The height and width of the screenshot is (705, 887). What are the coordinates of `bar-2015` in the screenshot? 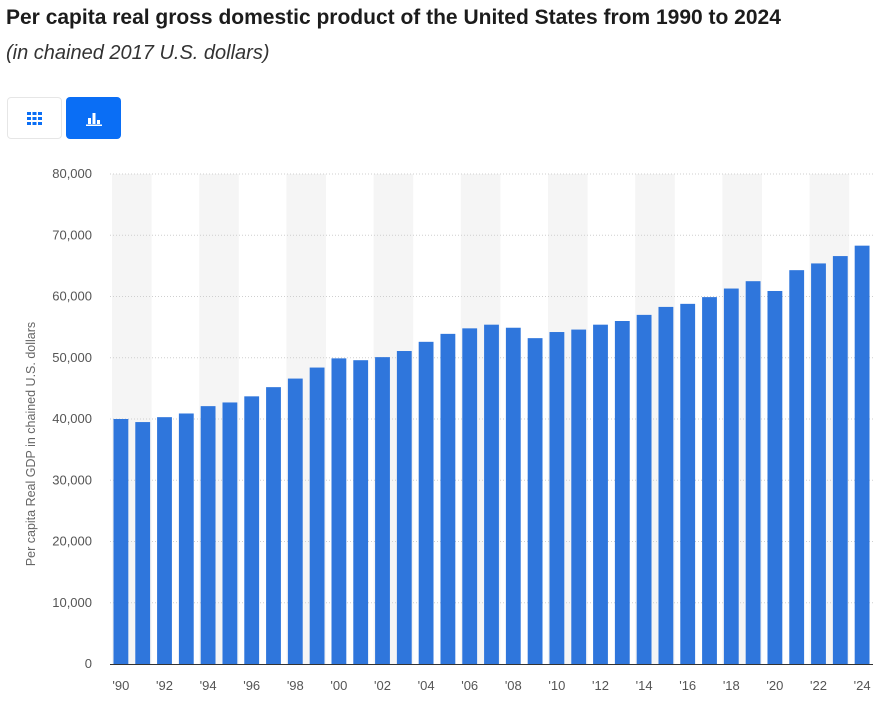 It's located at (666, 485).